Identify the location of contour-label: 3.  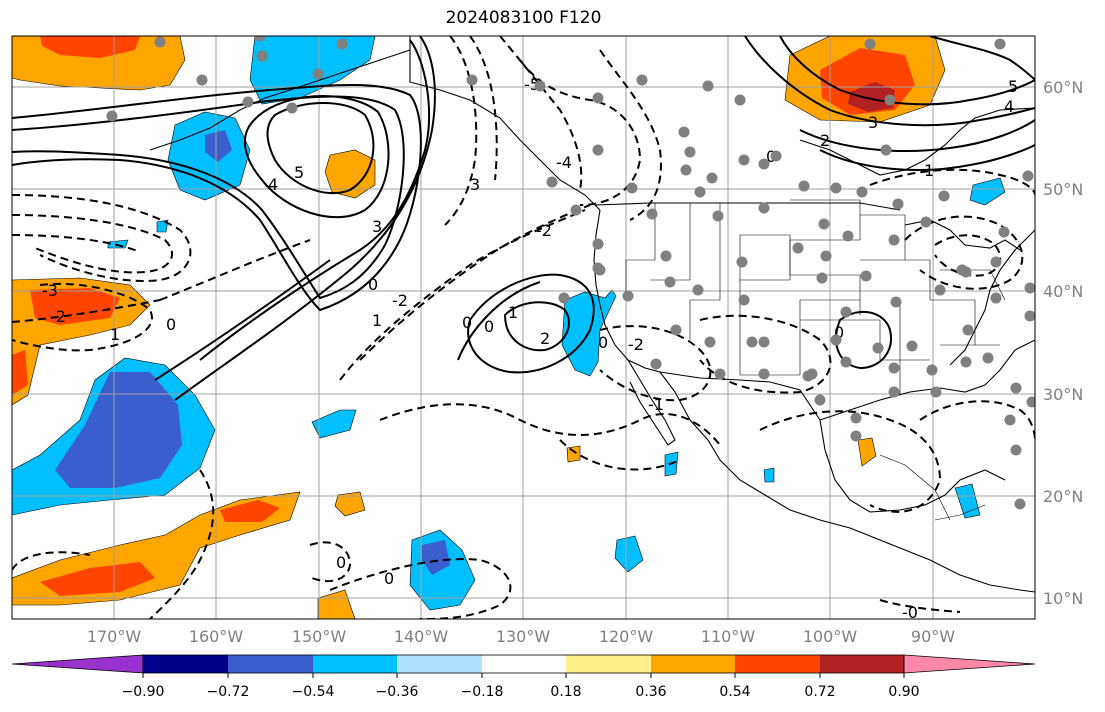
(377, 226).